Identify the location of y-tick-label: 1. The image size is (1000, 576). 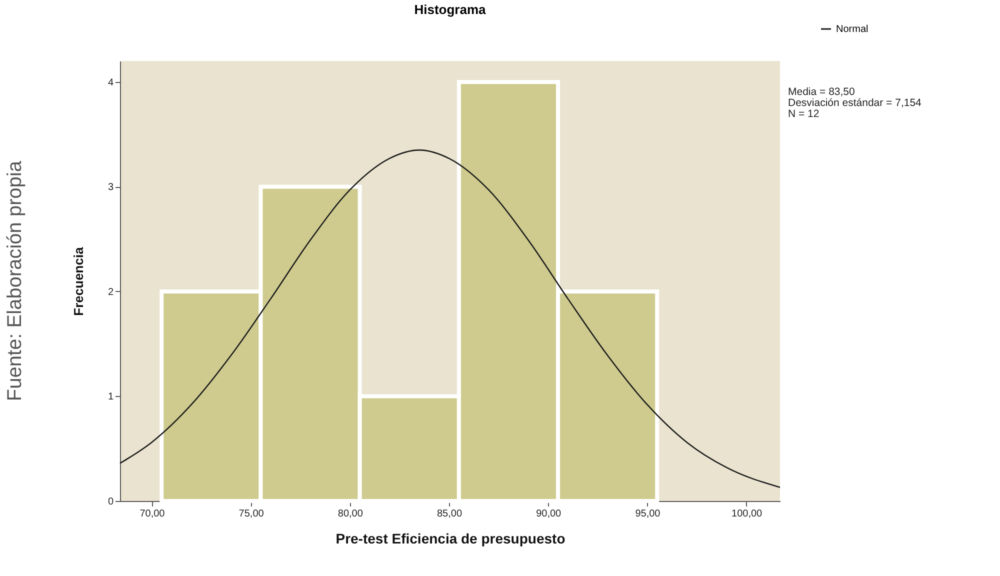
(111, 397).